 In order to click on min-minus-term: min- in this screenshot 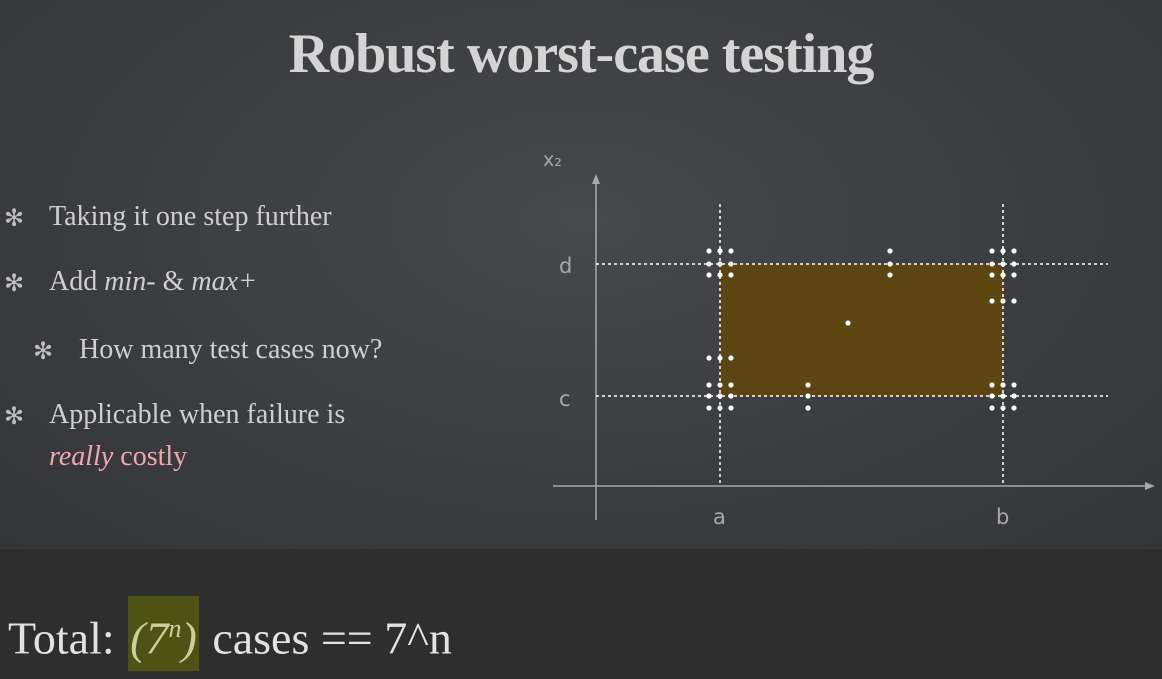, I will do `click(130, 281)`.